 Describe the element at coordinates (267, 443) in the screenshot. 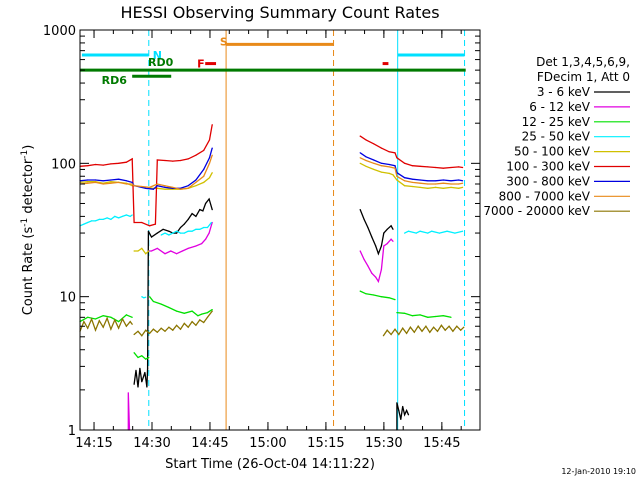

I see `x-tick-label-3: 15:00` at that location.